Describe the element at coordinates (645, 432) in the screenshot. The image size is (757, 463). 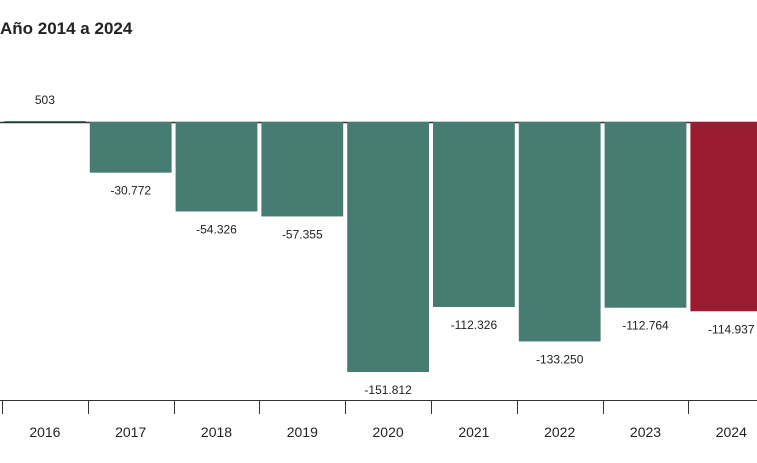
I see `x-tick-label-2023: 2023` at that location.